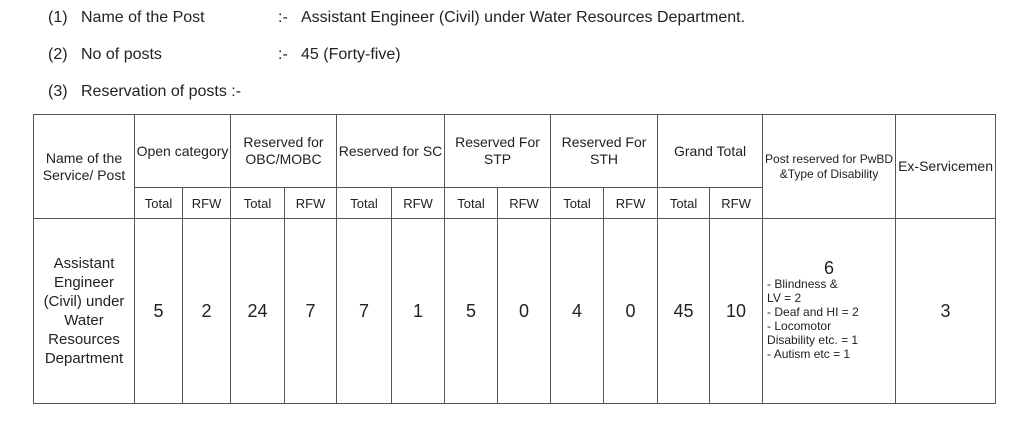  I want to click on item-label: Reservation of posts :-, so click(161, 91).